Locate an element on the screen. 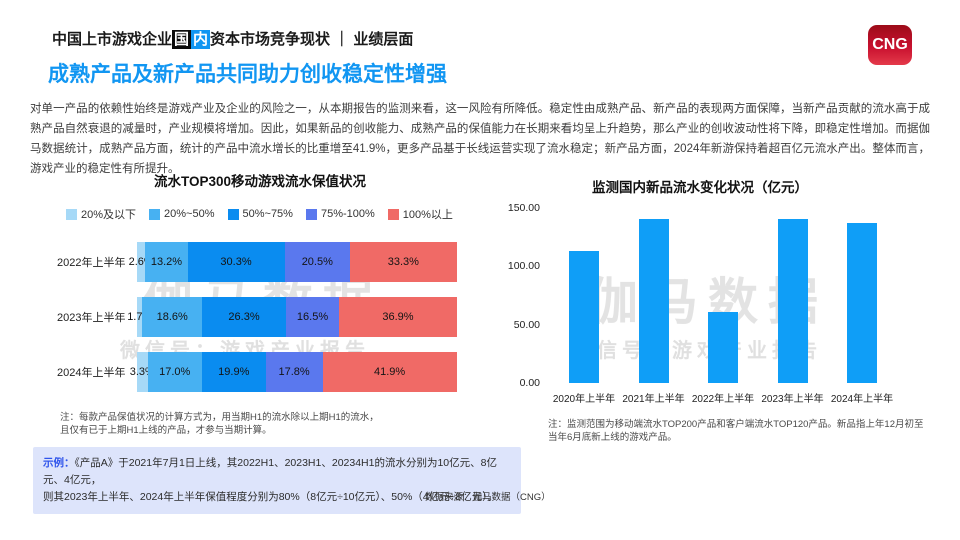 The height and width of the screenshot is (540, 960). bar-segment: 41.9% is located at coordinates (389, 372).